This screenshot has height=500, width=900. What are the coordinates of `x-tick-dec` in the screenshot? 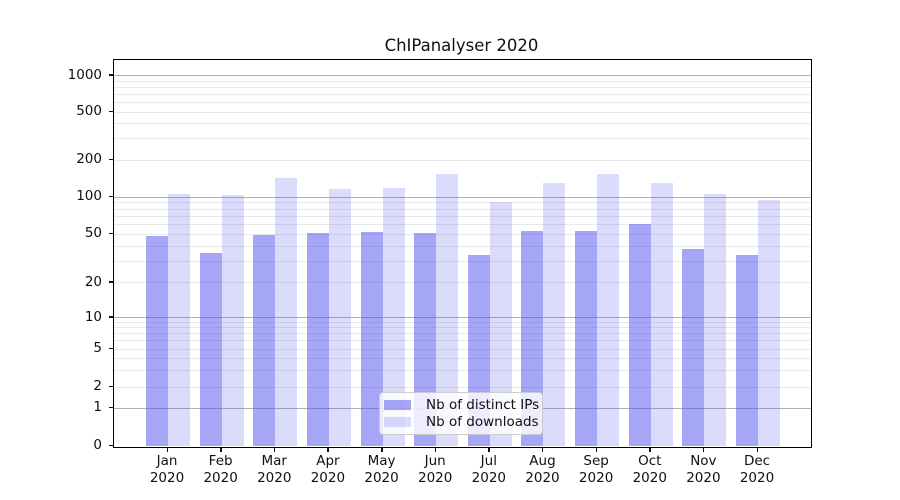 It's located at (757, 450).